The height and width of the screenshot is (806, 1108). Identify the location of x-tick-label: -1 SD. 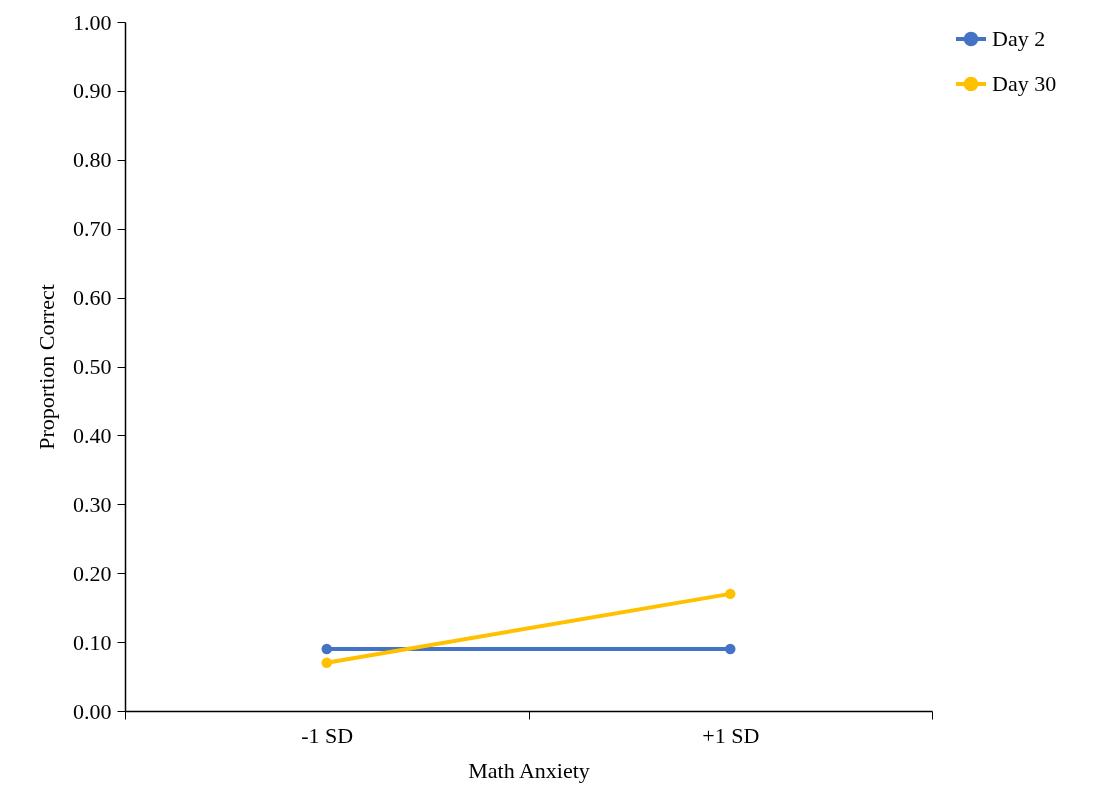
(327, 735).